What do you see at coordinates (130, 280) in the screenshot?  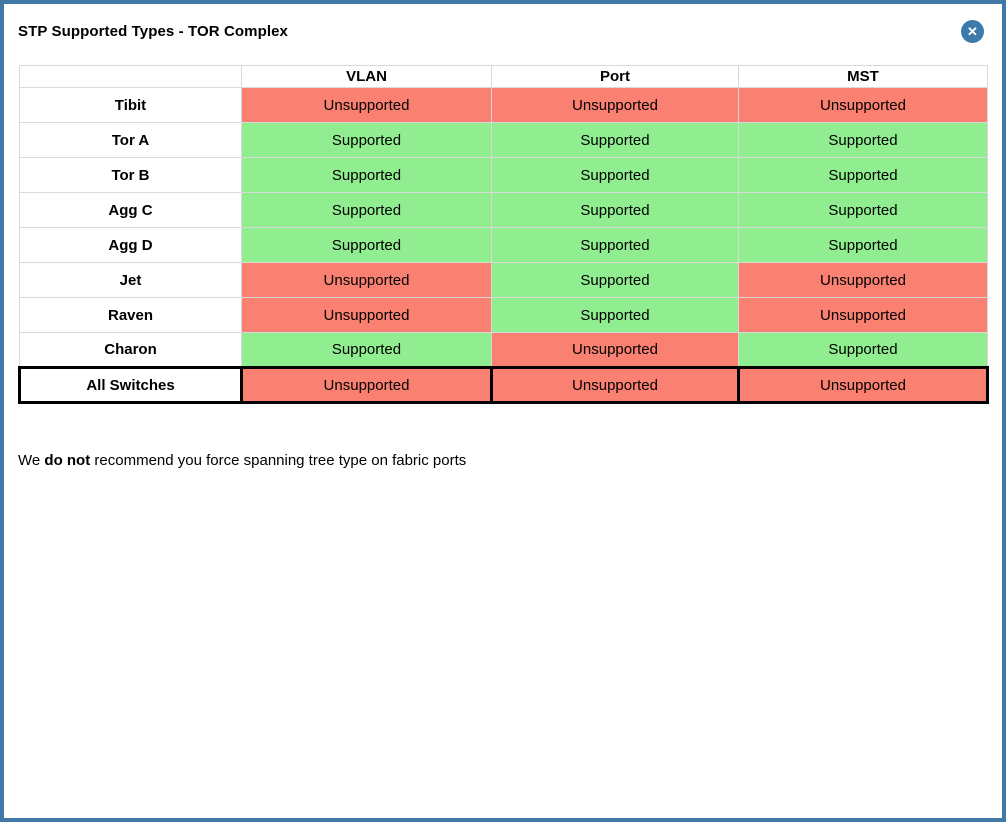 I see `row-label: Jet` at bounding box center [130, 280].